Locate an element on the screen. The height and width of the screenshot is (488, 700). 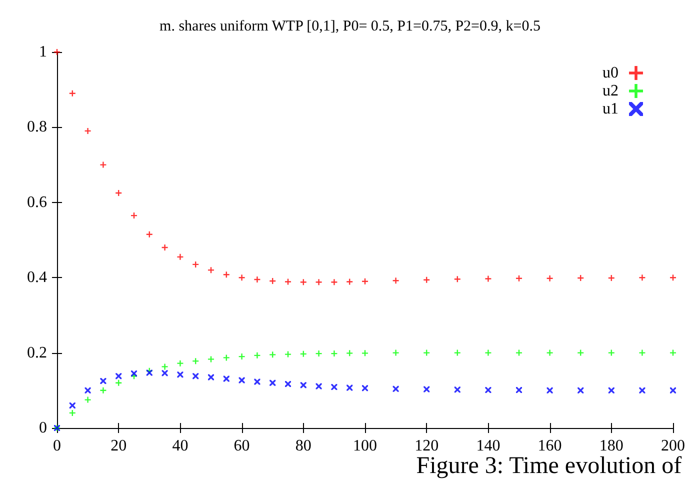
legend-label: u2 is located at coordinates (610, 91).